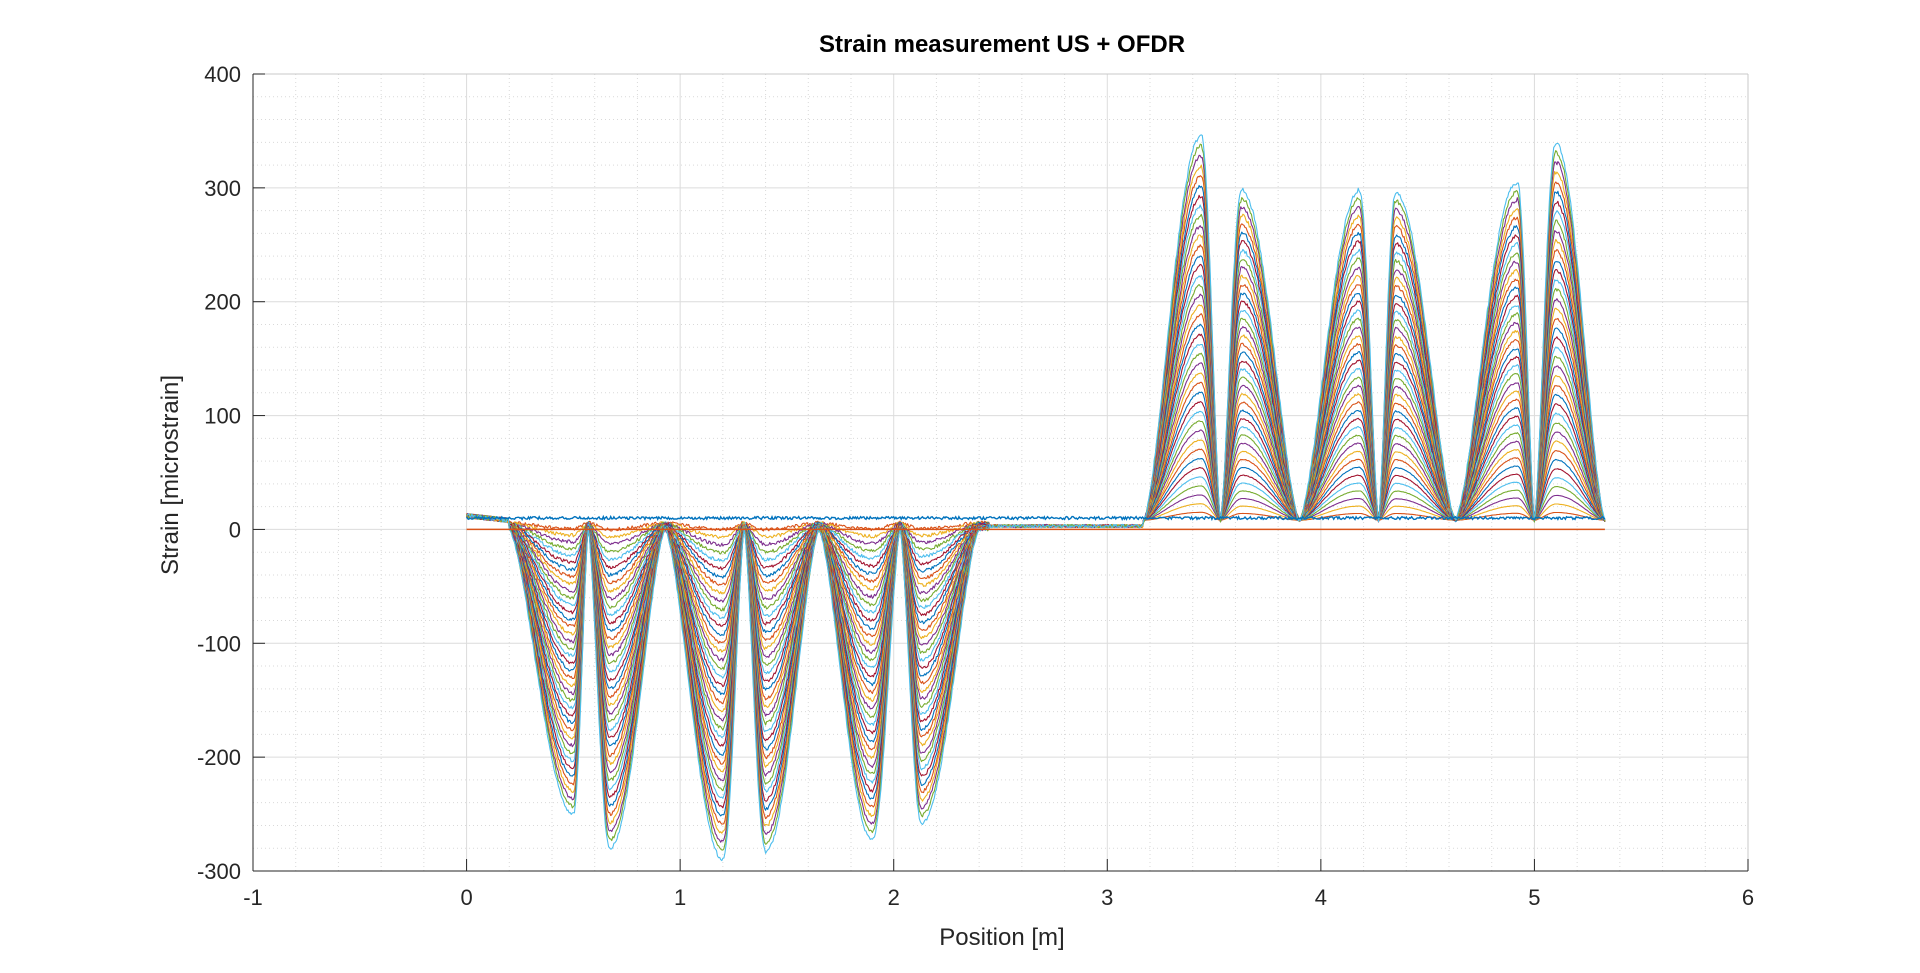 The image size is (1920, 973). Describe the element at coordinates (680, 897) in the screenshot. I see `x-tick-label: 1` at that location.